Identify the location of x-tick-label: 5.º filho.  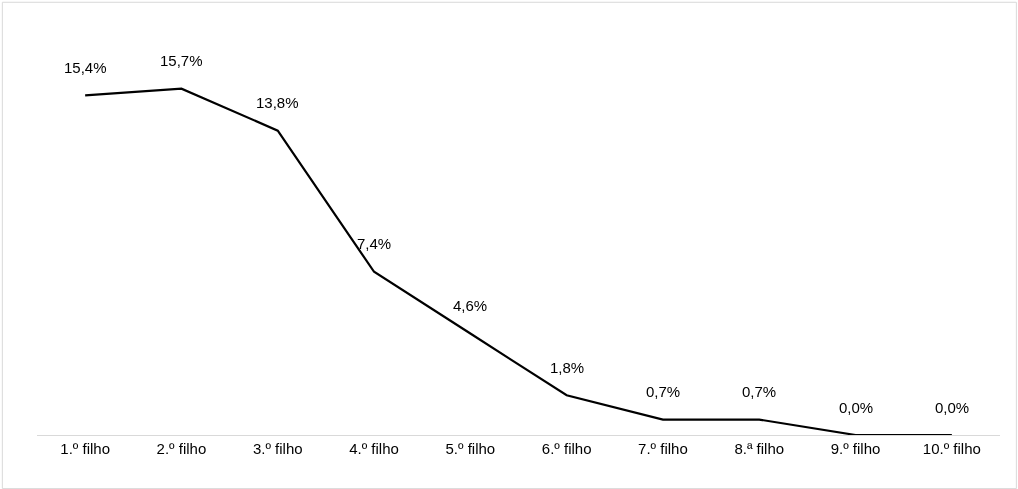
(470, 448).